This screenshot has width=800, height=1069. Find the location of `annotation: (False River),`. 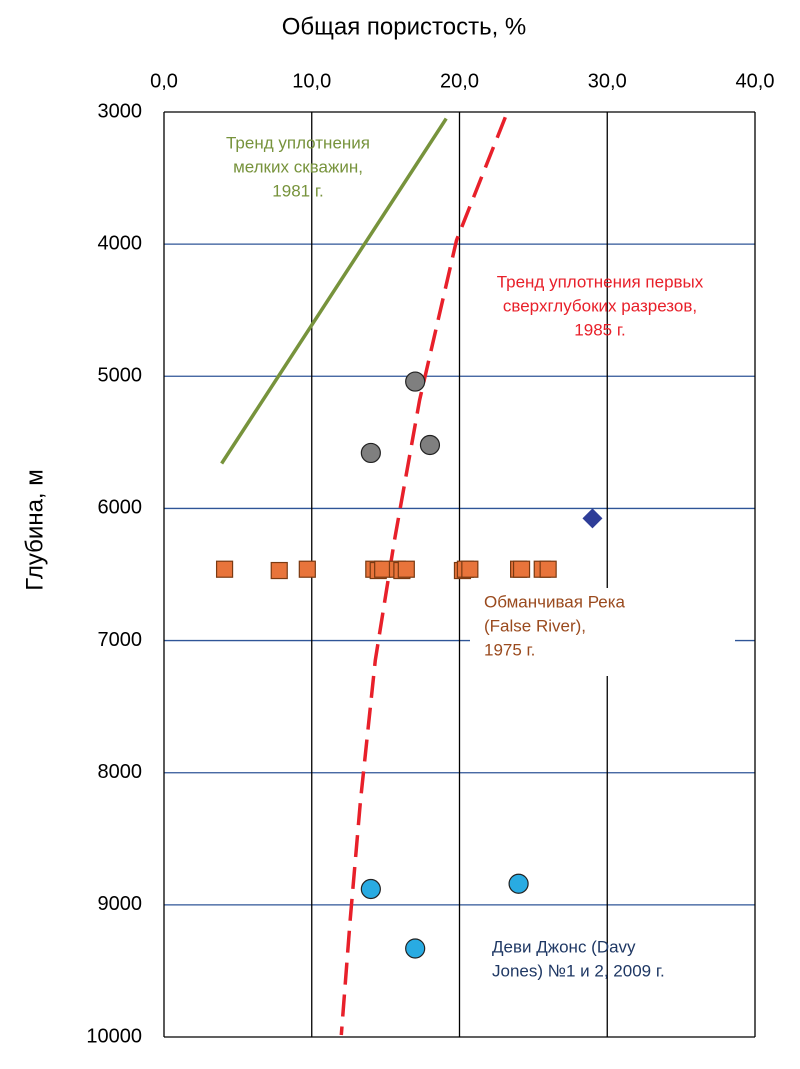

annotation: (False River), is located at coordinates (535, 625).